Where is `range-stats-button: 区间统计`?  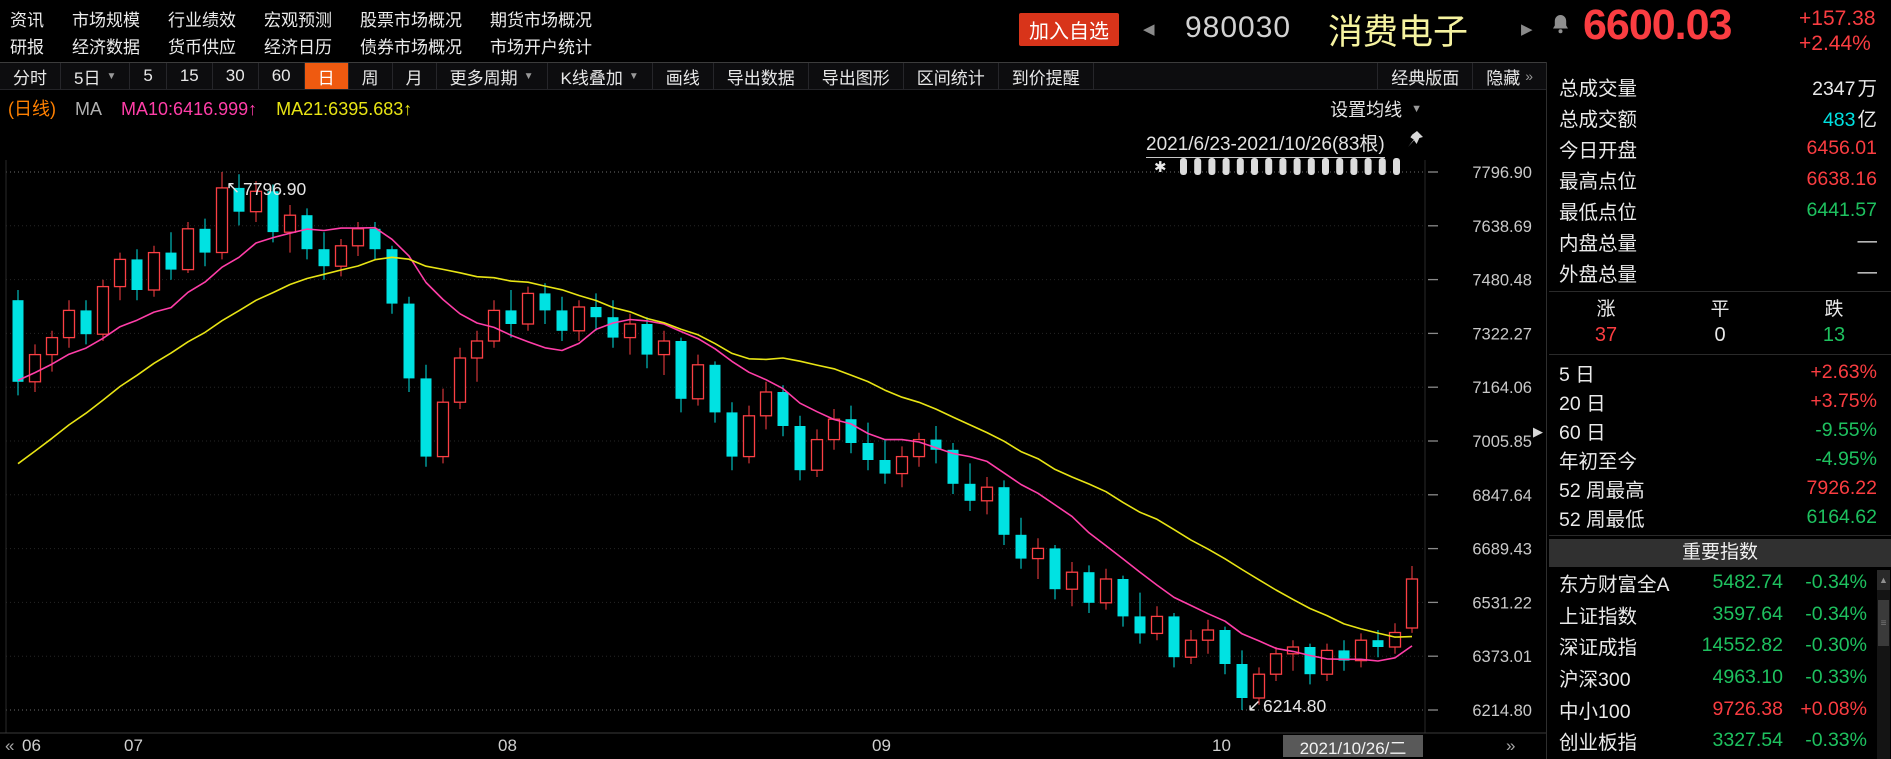
range-stats-button: 区间统计 is located at coordinates (951, 76).